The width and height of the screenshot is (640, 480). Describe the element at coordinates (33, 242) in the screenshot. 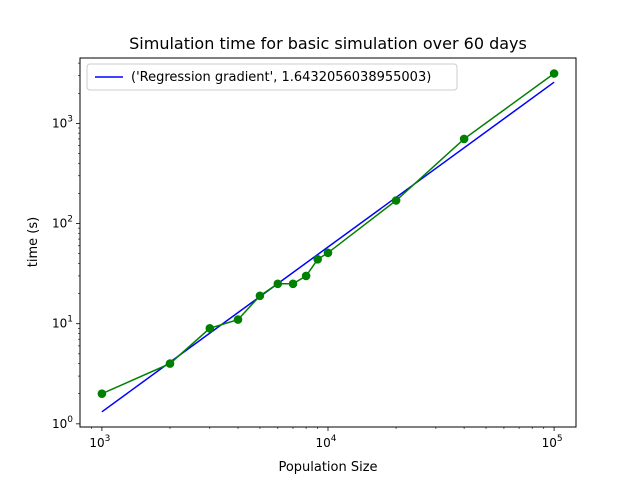

I see `y-axis-label: time (s)` at that location.